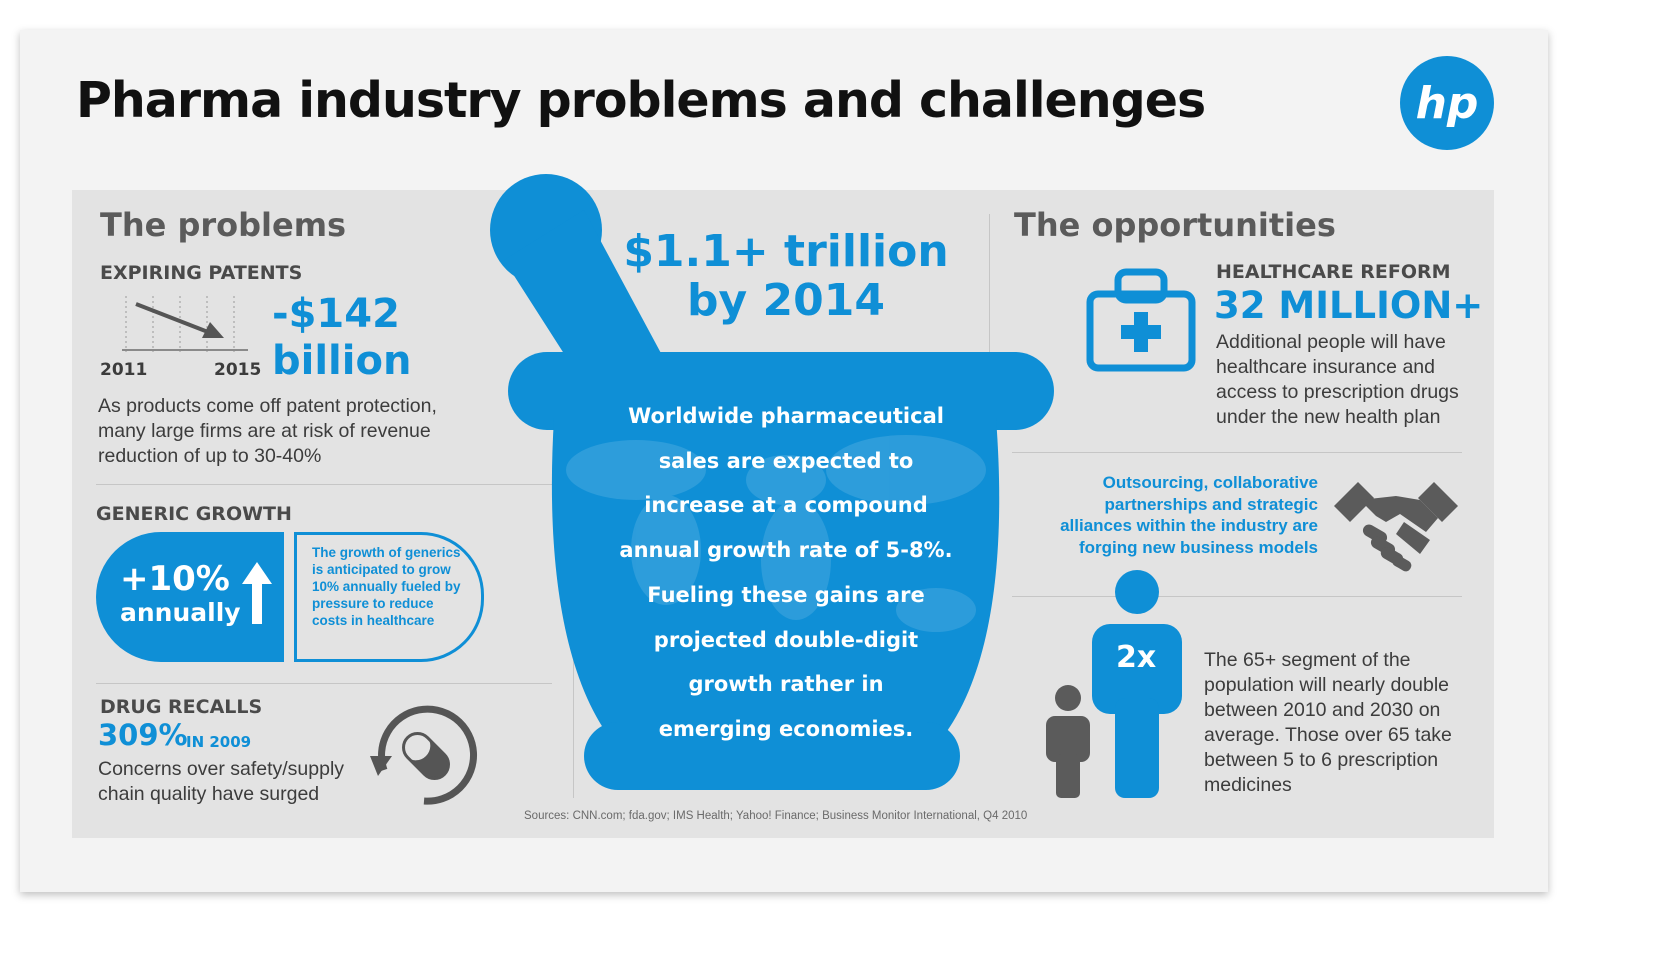 This screenshot has width=1664, height=980. I want to click on hp-logo: hp, so click(1447, 103).